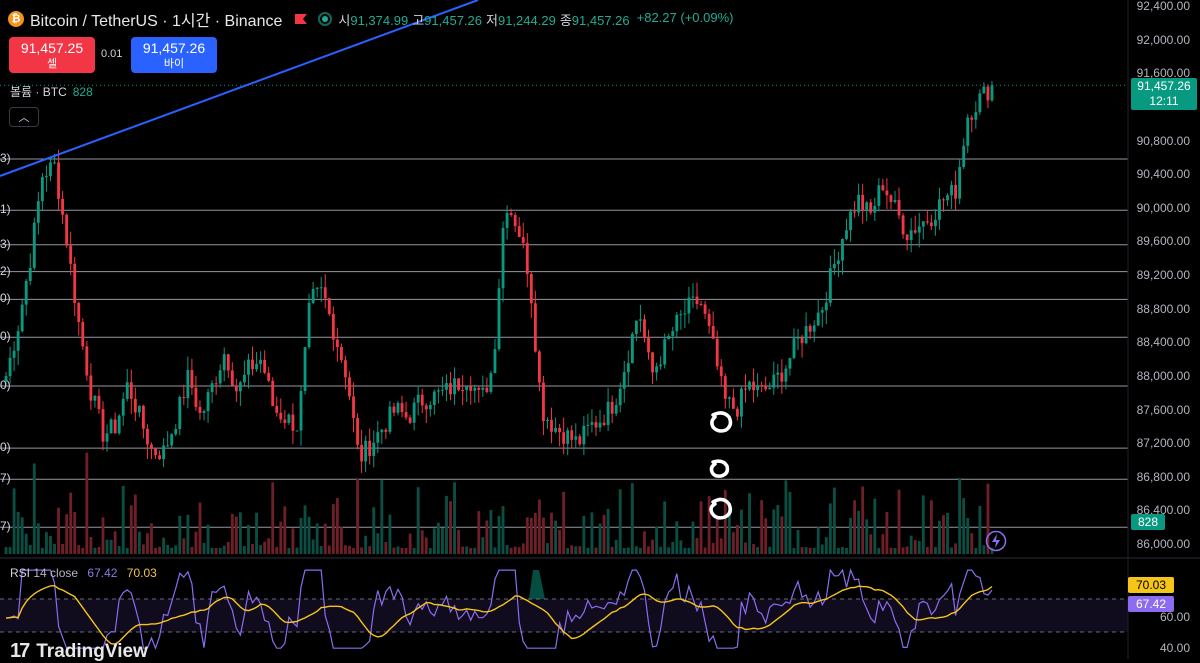  What do you see at coordinates (20, 651) in the screenshot?
I see `tradingview-icon: 17` at bounding box center [20, 651].